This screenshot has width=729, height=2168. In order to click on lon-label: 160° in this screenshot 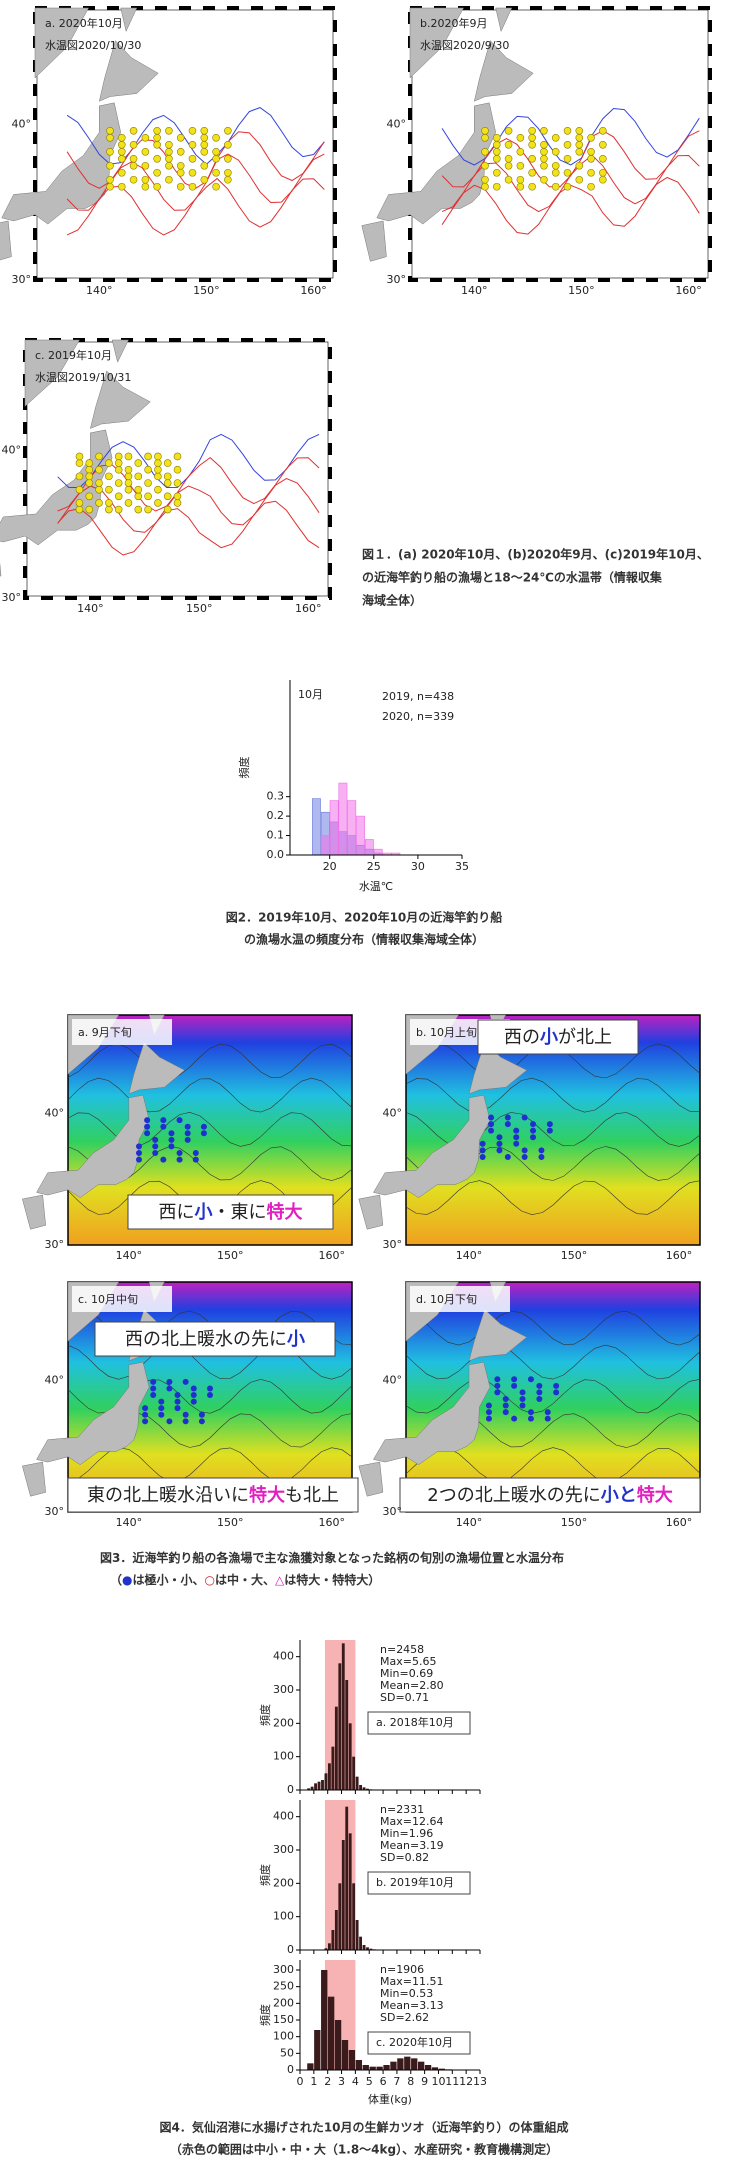, I will do `click(688, 290)`.